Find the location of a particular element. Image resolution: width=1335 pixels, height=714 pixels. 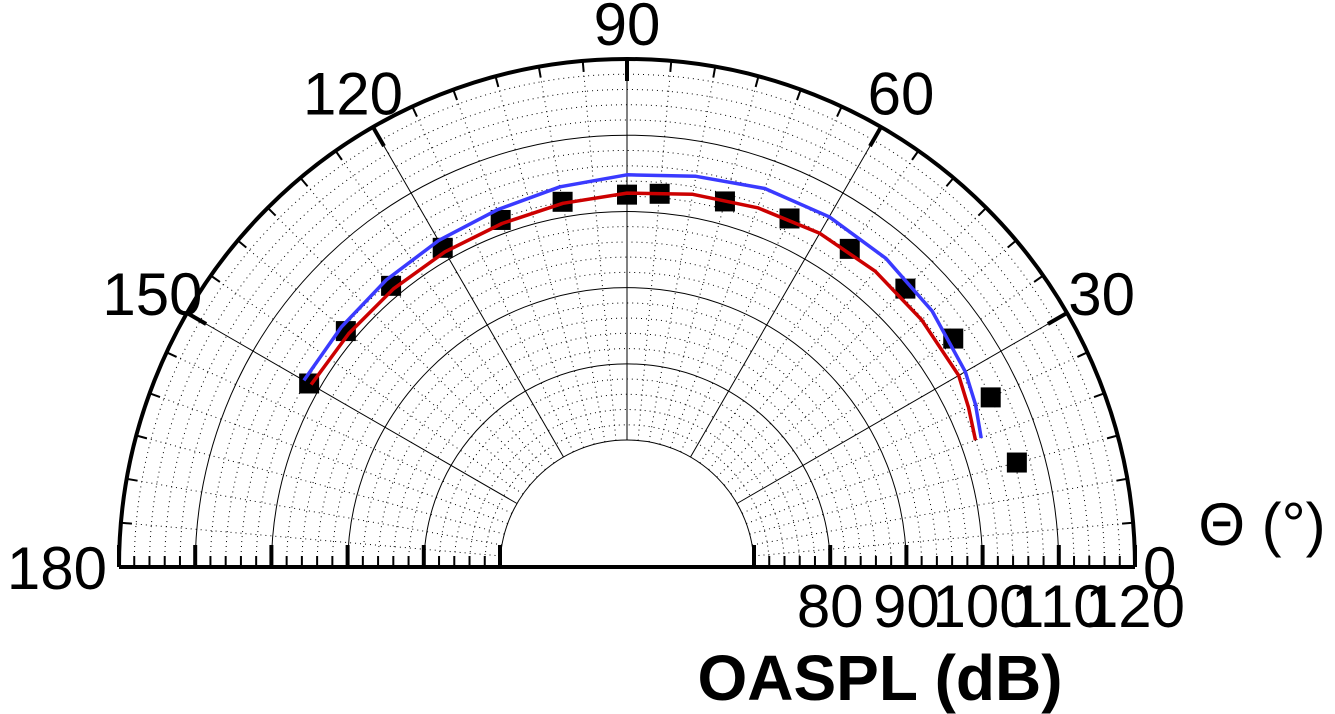

angular-tick-label: 90 is located at coordinates (627, 29).